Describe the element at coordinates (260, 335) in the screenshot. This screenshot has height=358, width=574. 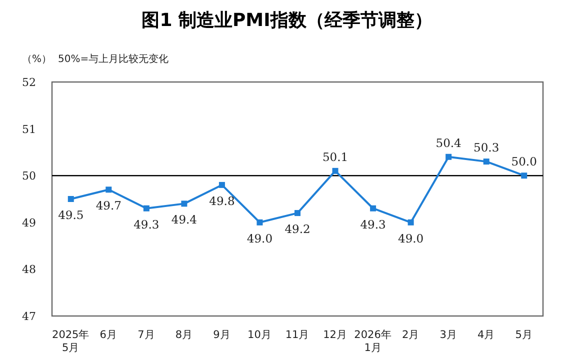
I see `x-tick-label: 10月` at that location.